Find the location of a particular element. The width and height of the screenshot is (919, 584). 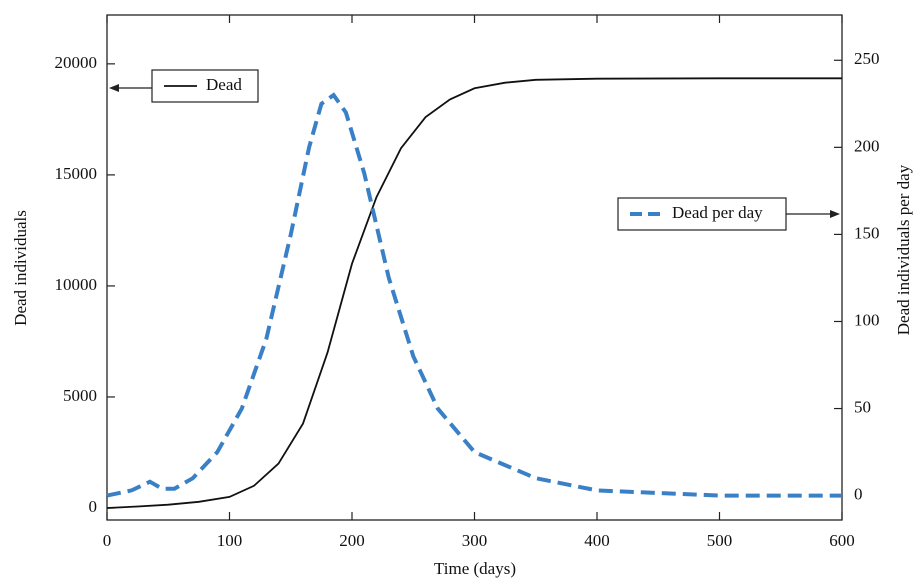

y2-tick-label: 100 is located at coordinates (867, 319).